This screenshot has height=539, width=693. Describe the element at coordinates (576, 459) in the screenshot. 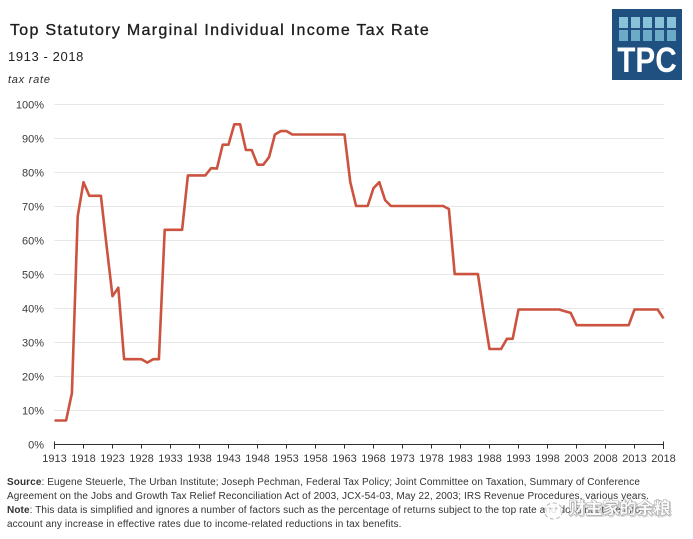

I see `svg-text: 2003` at that location.